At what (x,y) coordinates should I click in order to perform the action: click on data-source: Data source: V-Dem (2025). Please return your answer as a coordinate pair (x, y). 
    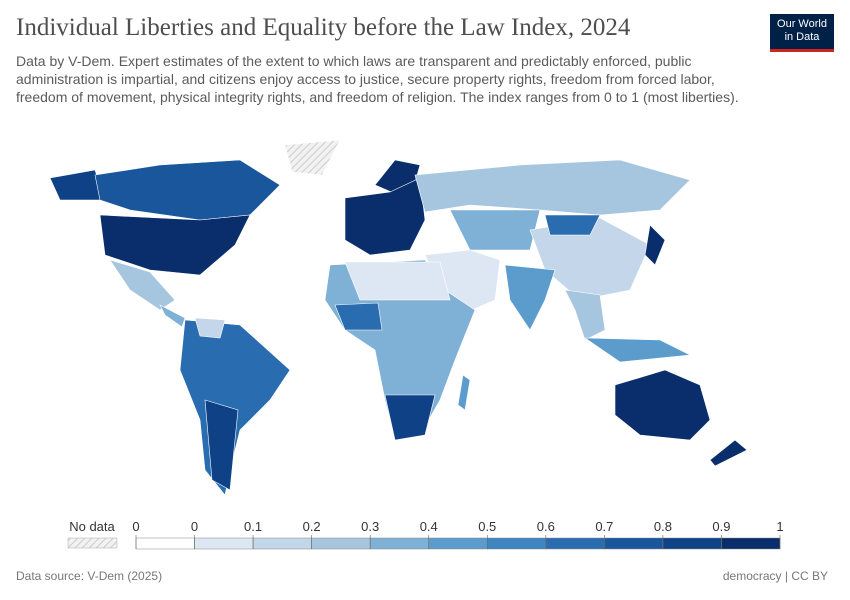
    Looking at the image, I should click on (89, 576).